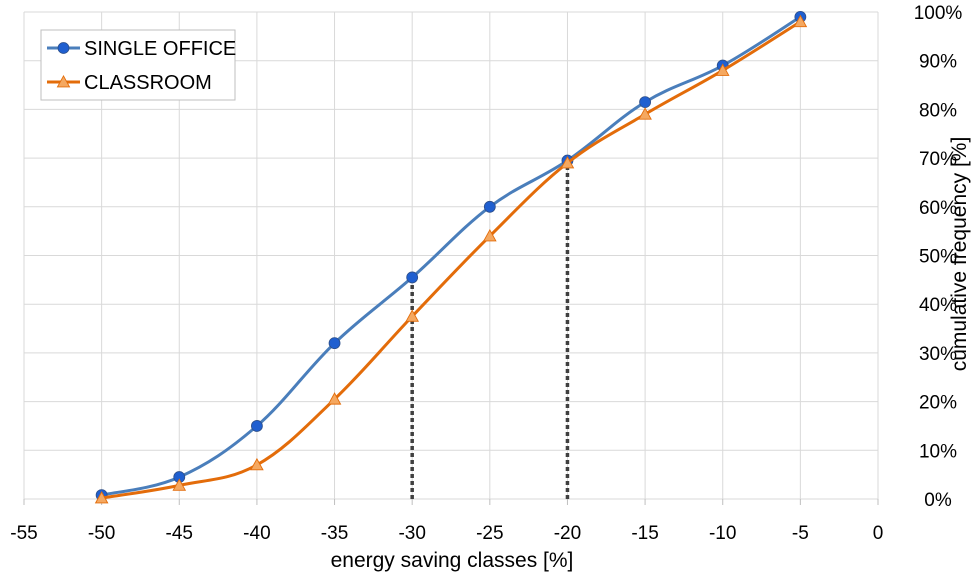 This screenshot has width=977, height=577. I want to click on y-tick-label: 50%, so click(938, 257).